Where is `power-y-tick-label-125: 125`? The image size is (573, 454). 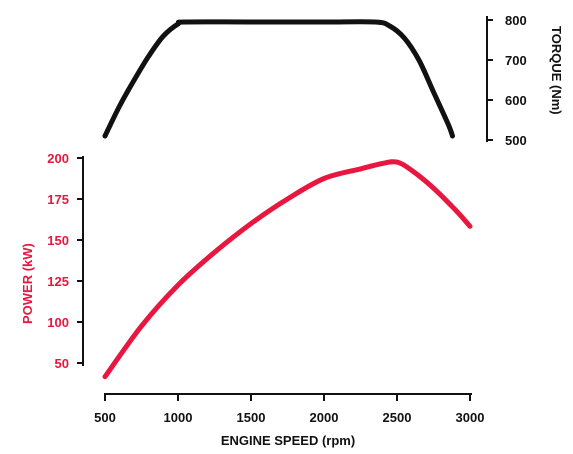 power-y-tick-label-125: 125 is located at coordinates (58, 281).